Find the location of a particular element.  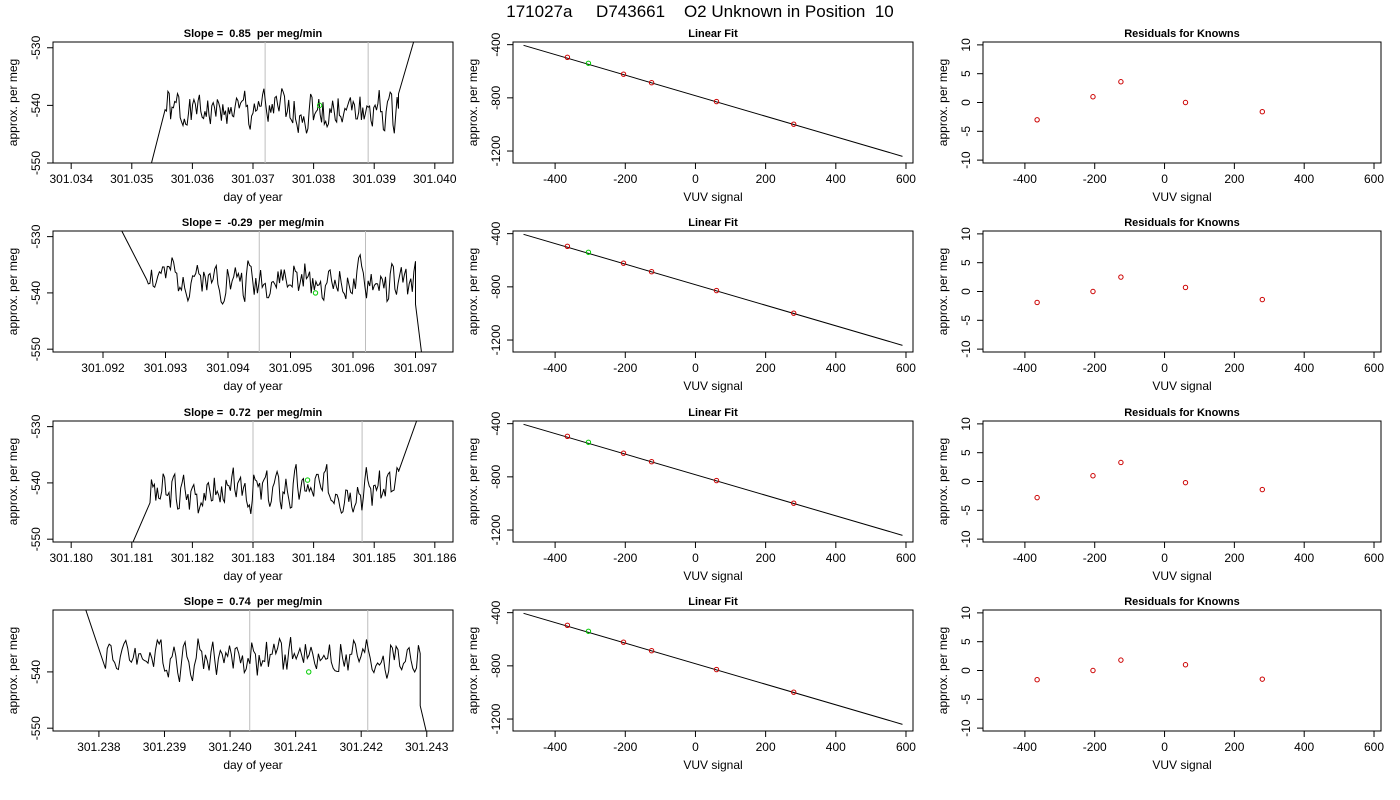

x-tick-label: 301.040 is located at coordinates (435, 179).